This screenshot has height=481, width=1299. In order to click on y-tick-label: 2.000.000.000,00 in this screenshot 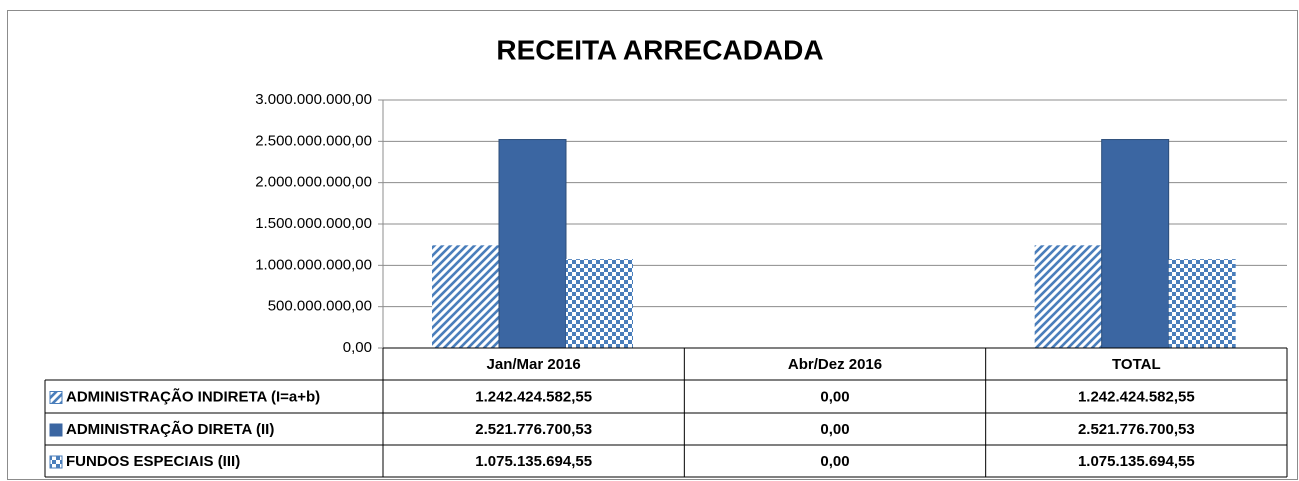, I will do `click(313, 182)`.